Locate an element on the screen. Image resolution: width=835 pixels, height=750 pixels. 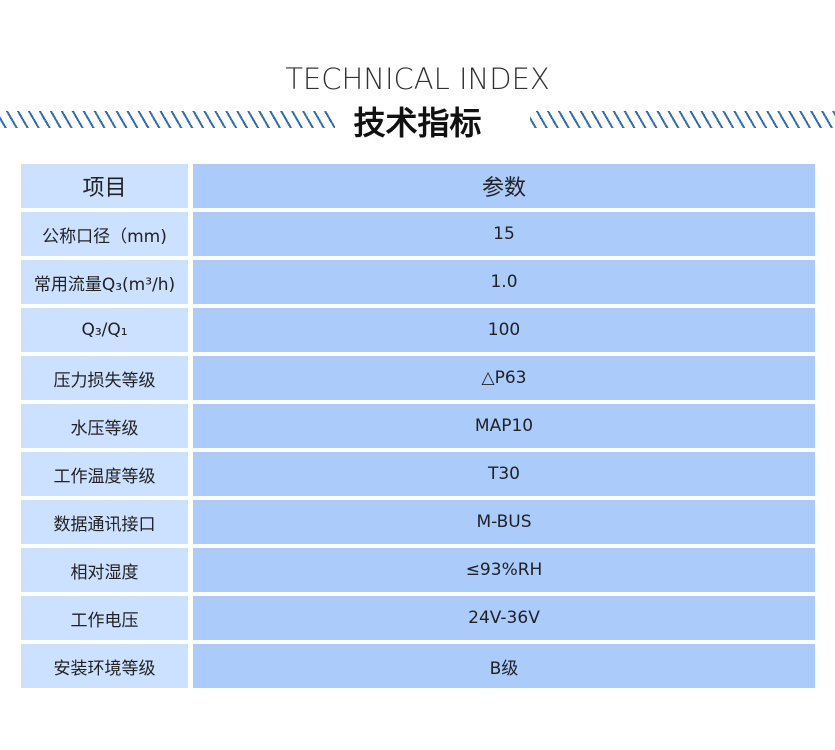
row-value: T30 is located at coordinates (504, 474).